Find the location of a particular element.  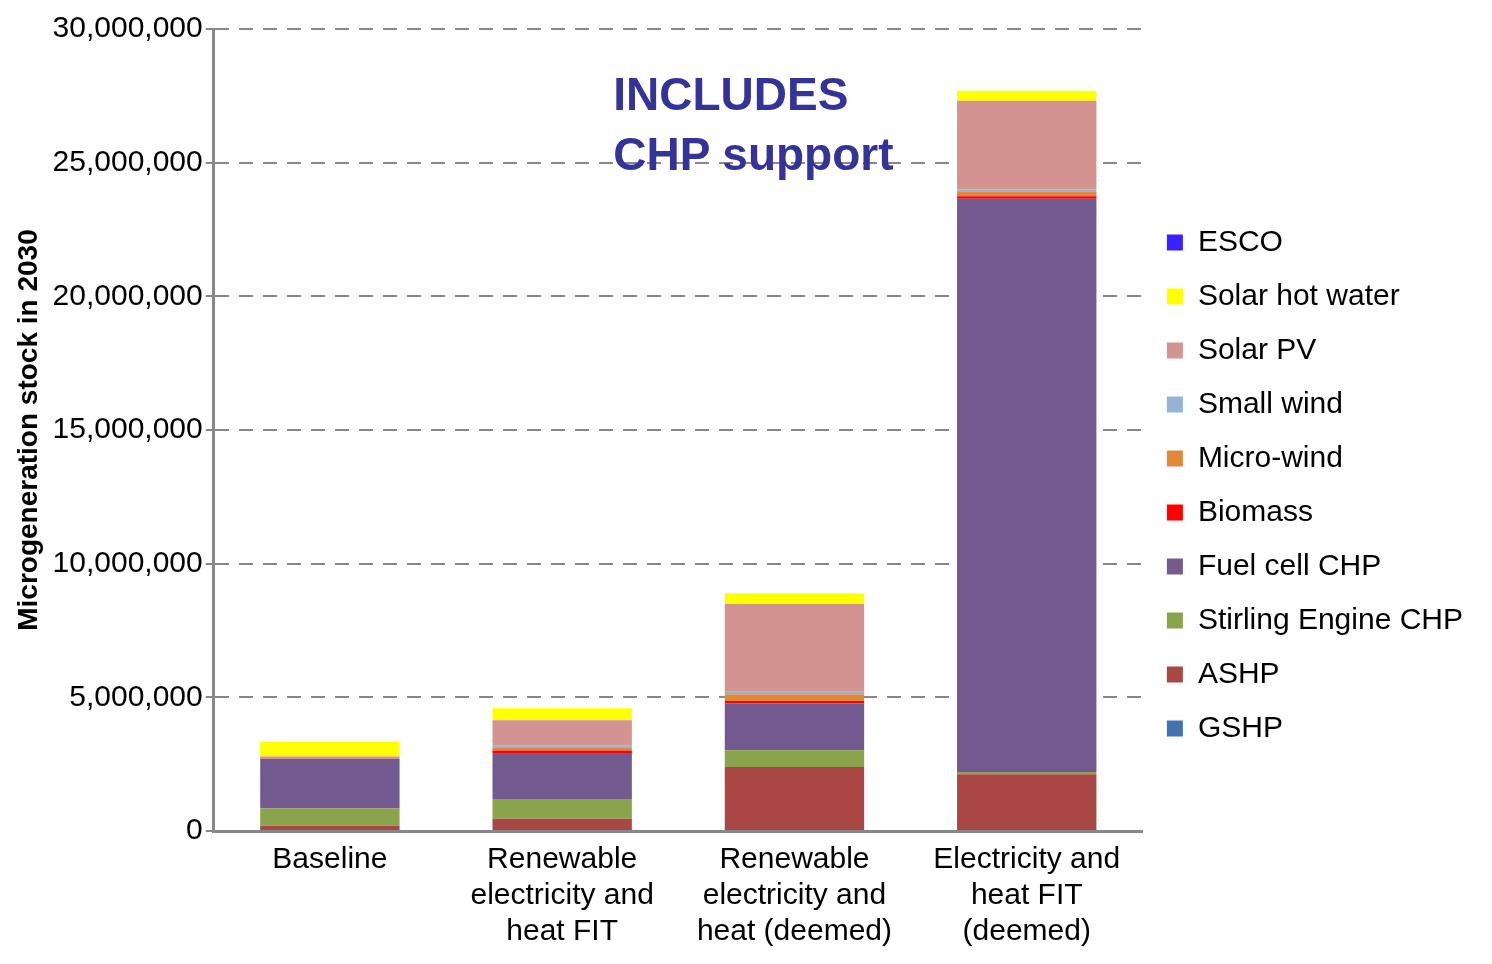

x-tick-label: Renewable electricity and heat FIT is located at coordinates (562, 894).